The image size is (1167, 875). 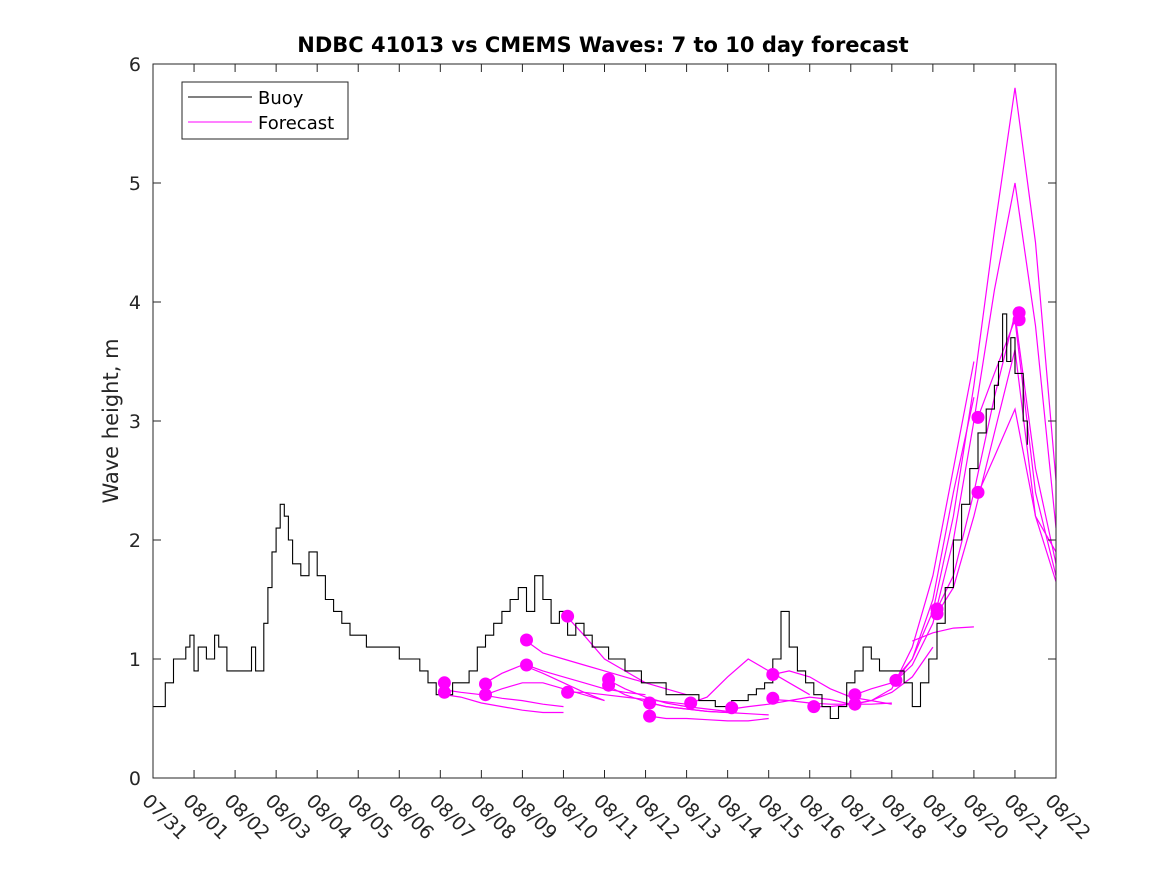 What do you see at coordinates (135, 422) in the screenshot?
I see `y-tick-label: 3` at bounding box center [135, 422].